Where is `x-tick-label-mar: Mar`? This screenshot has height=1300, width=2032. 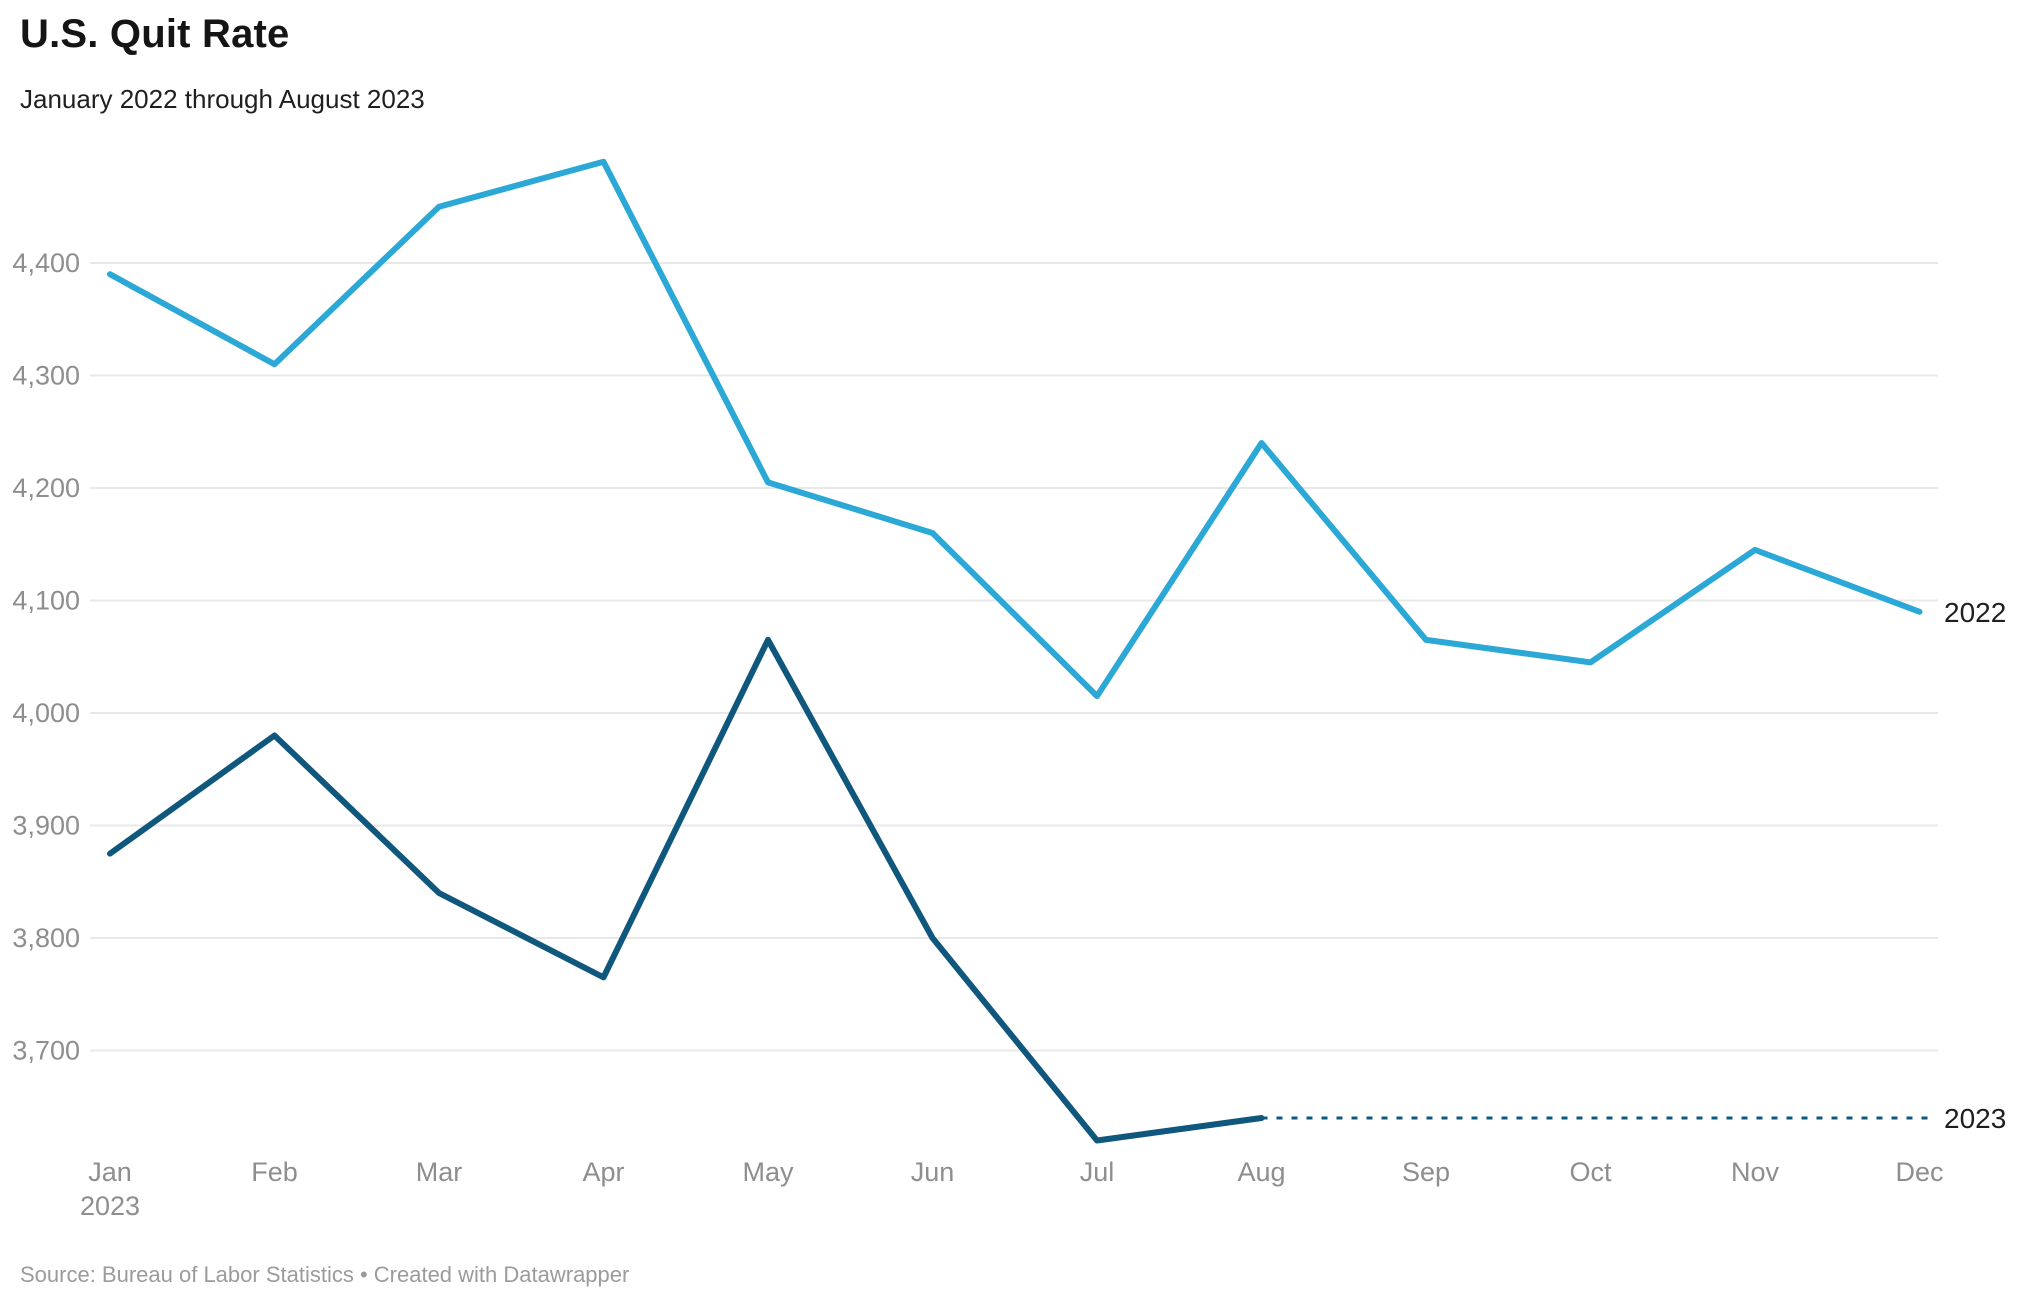 x-tick-label-mar: Mar is located at coordinates (439, 1172).